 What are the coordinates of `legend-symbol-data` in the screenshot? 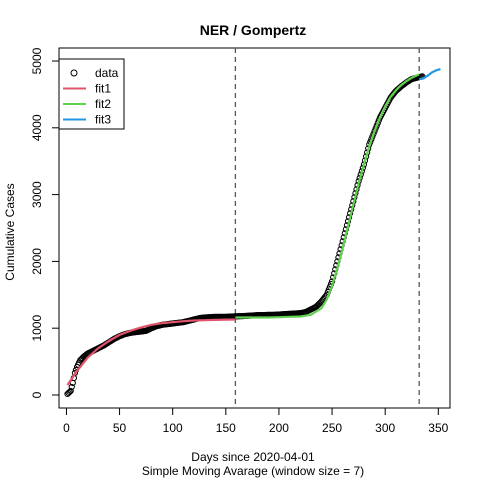 It's located at (74, 73).